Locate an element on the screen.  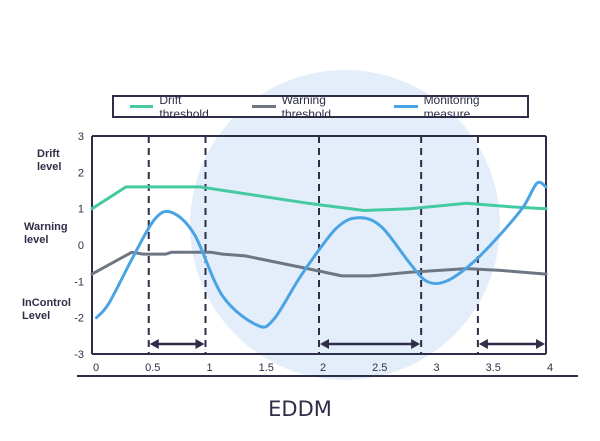
x-tick-label: 1.5 is located at coordinates (266, 368).